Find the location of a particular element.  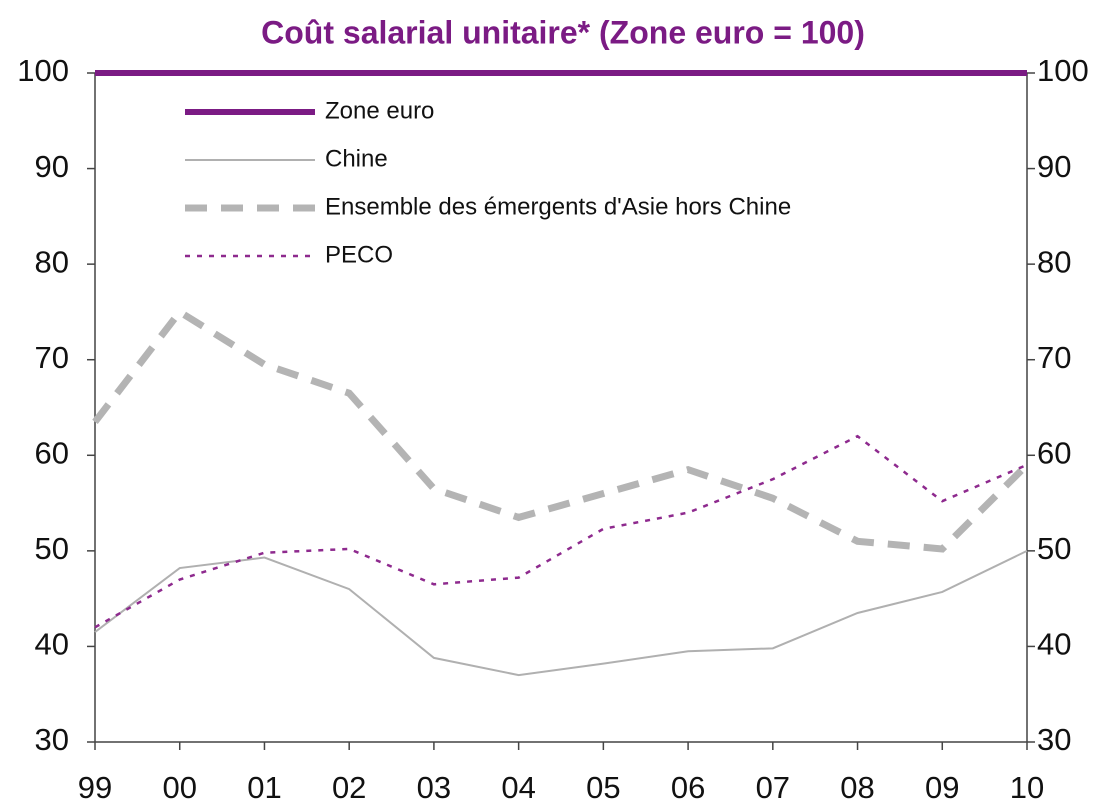

x-tick-label: 04 is located at coordinates (518, 787).